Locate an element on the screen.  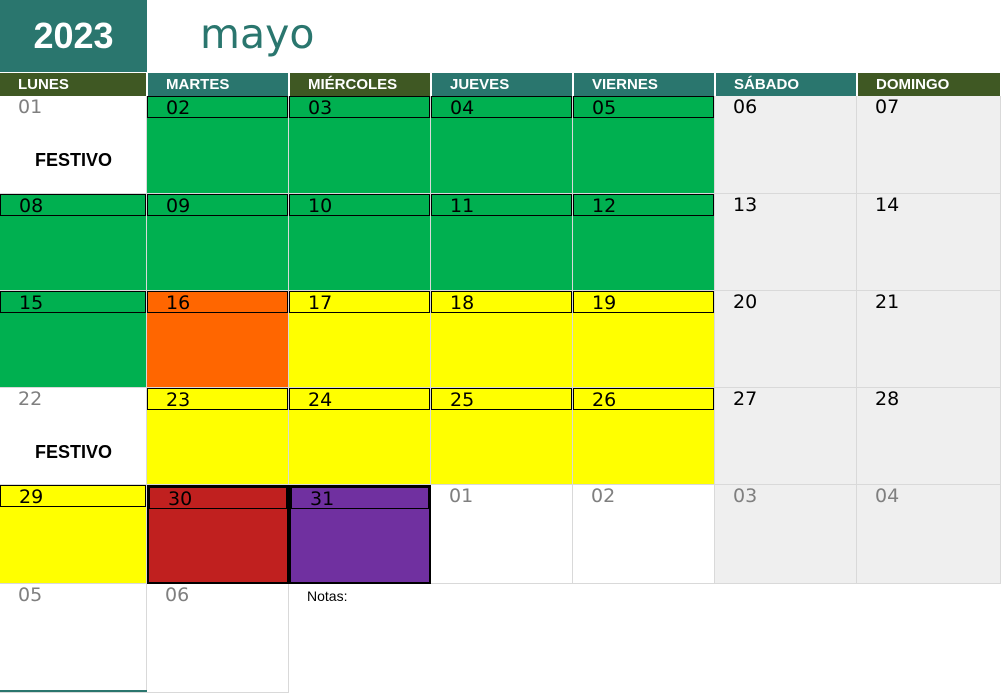
day-cell: 11 is located at coordinates (502, 242).